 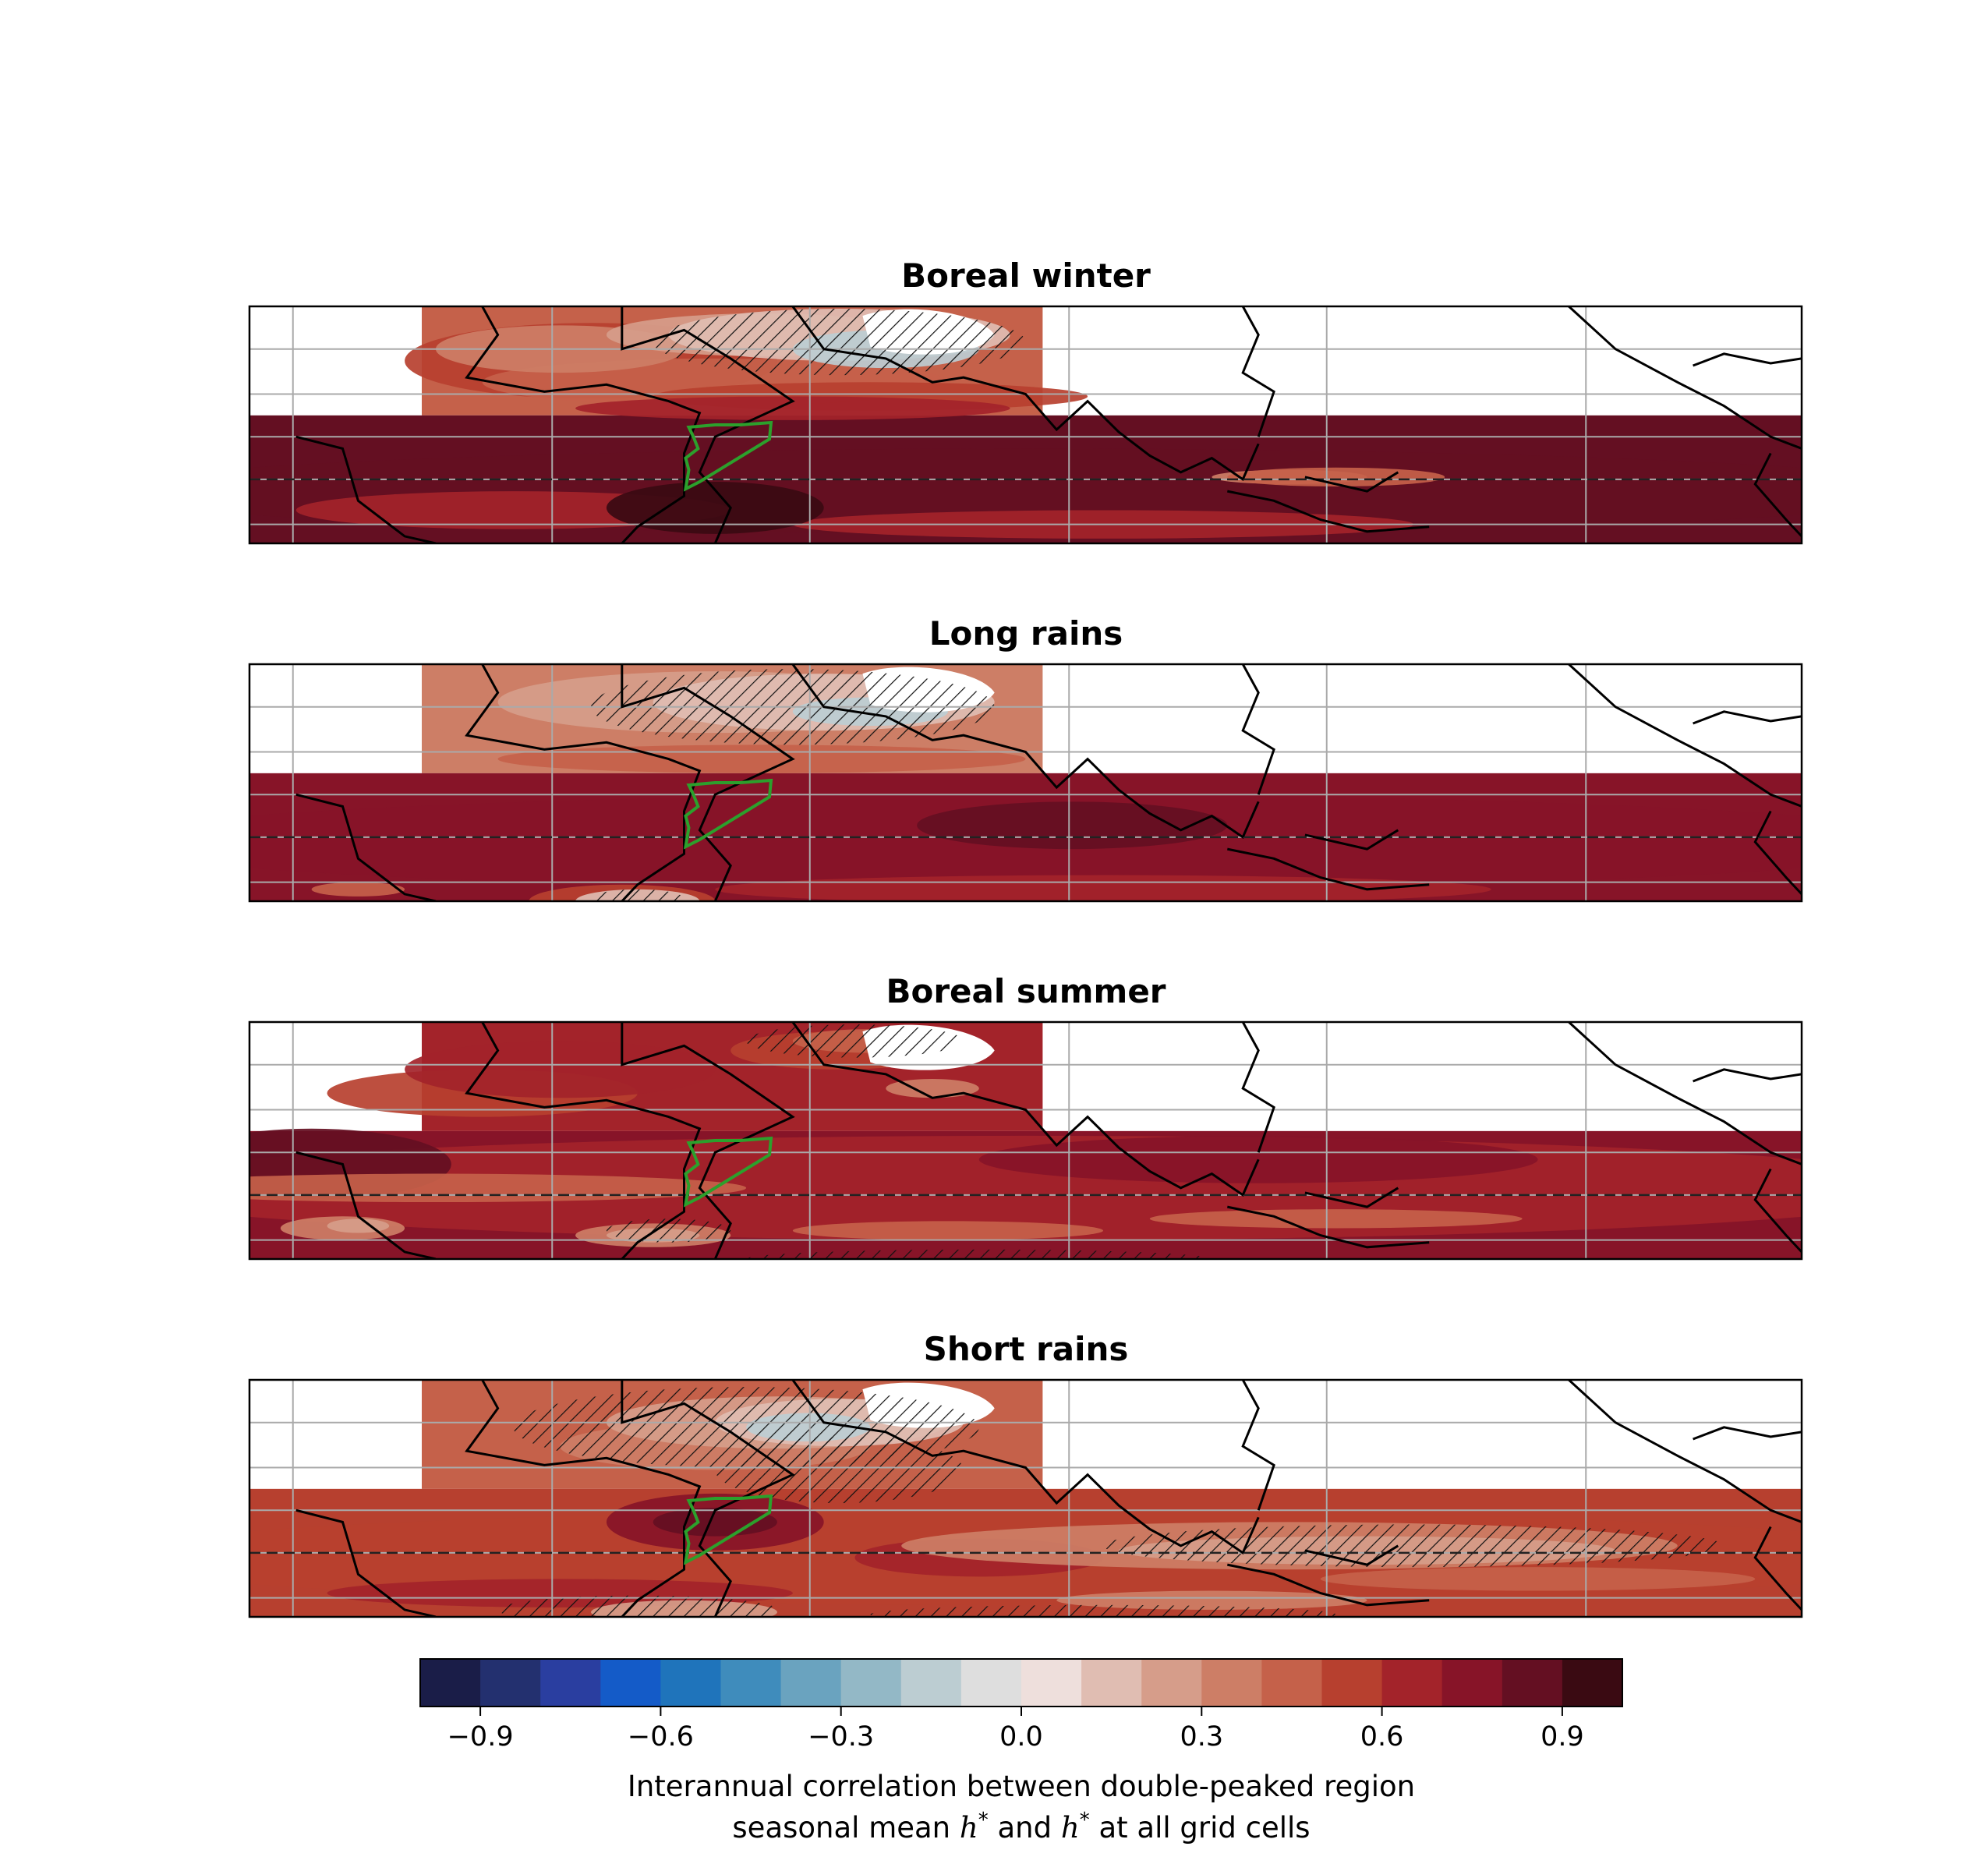 What do you see at coordinates (841, 1737) in the screenshot?
I see `colorbar-tick-label: −0.3` at bounding box center [841, 1737].